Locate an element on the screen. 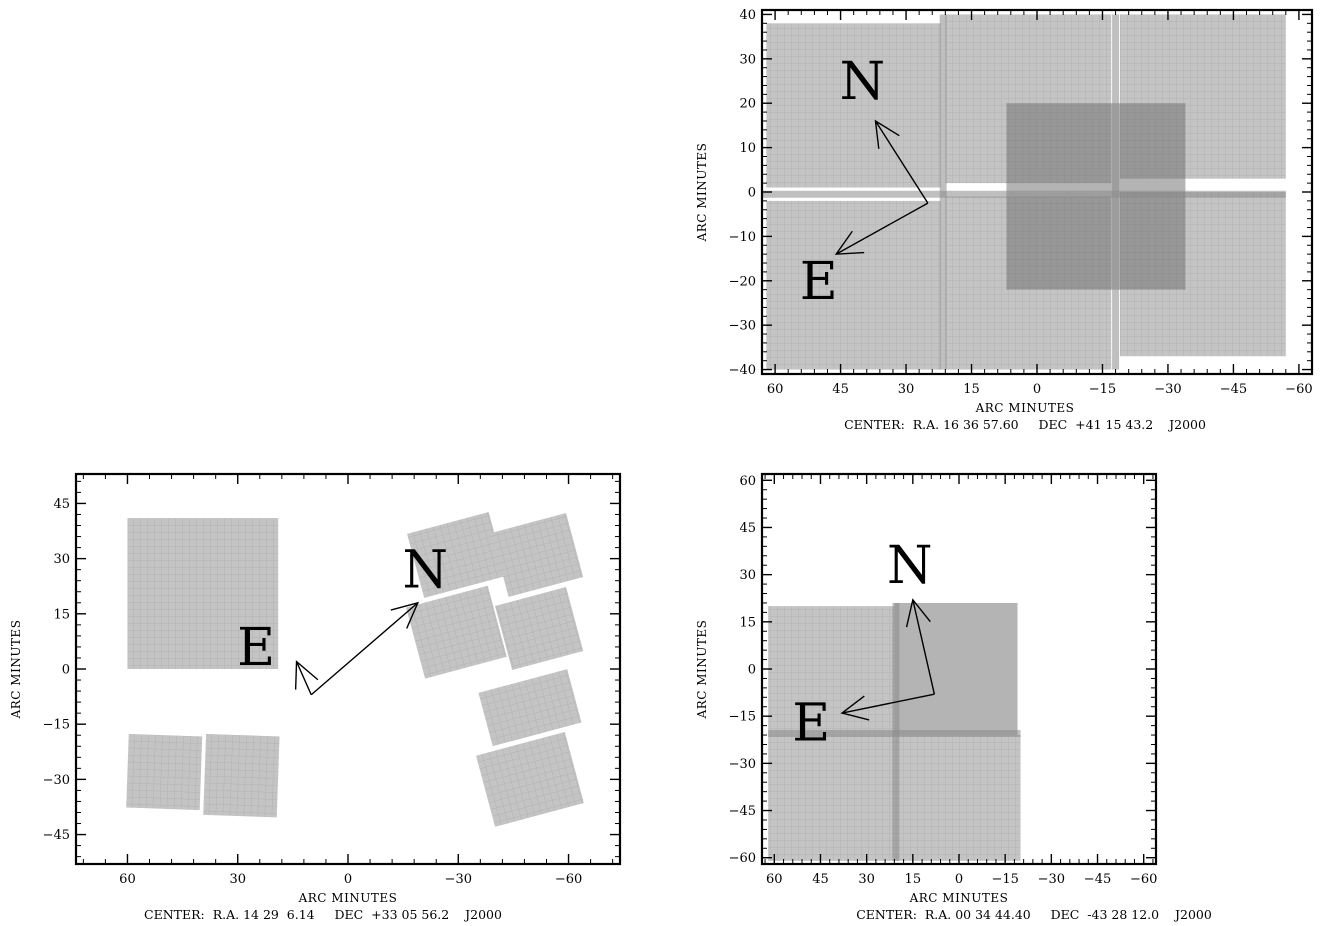  y-tick-label: −10 is located at coordinates (742, 237).